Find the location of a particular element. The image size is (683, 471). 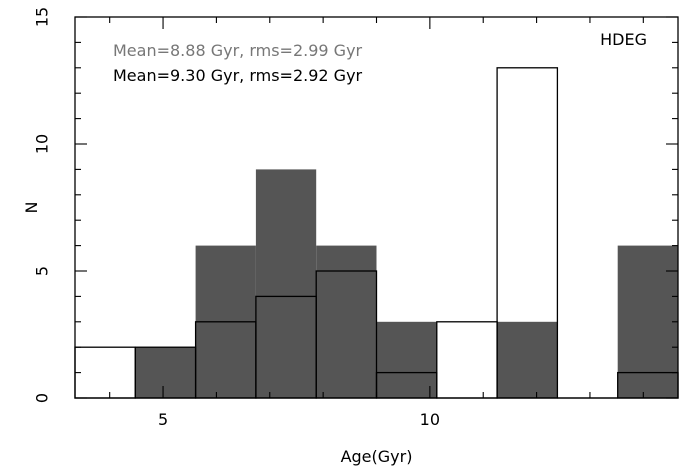

annotation-stats-1: Mean=8.88 Gyr, rms=2.99 Gyr is located at coordinates (238, 50).